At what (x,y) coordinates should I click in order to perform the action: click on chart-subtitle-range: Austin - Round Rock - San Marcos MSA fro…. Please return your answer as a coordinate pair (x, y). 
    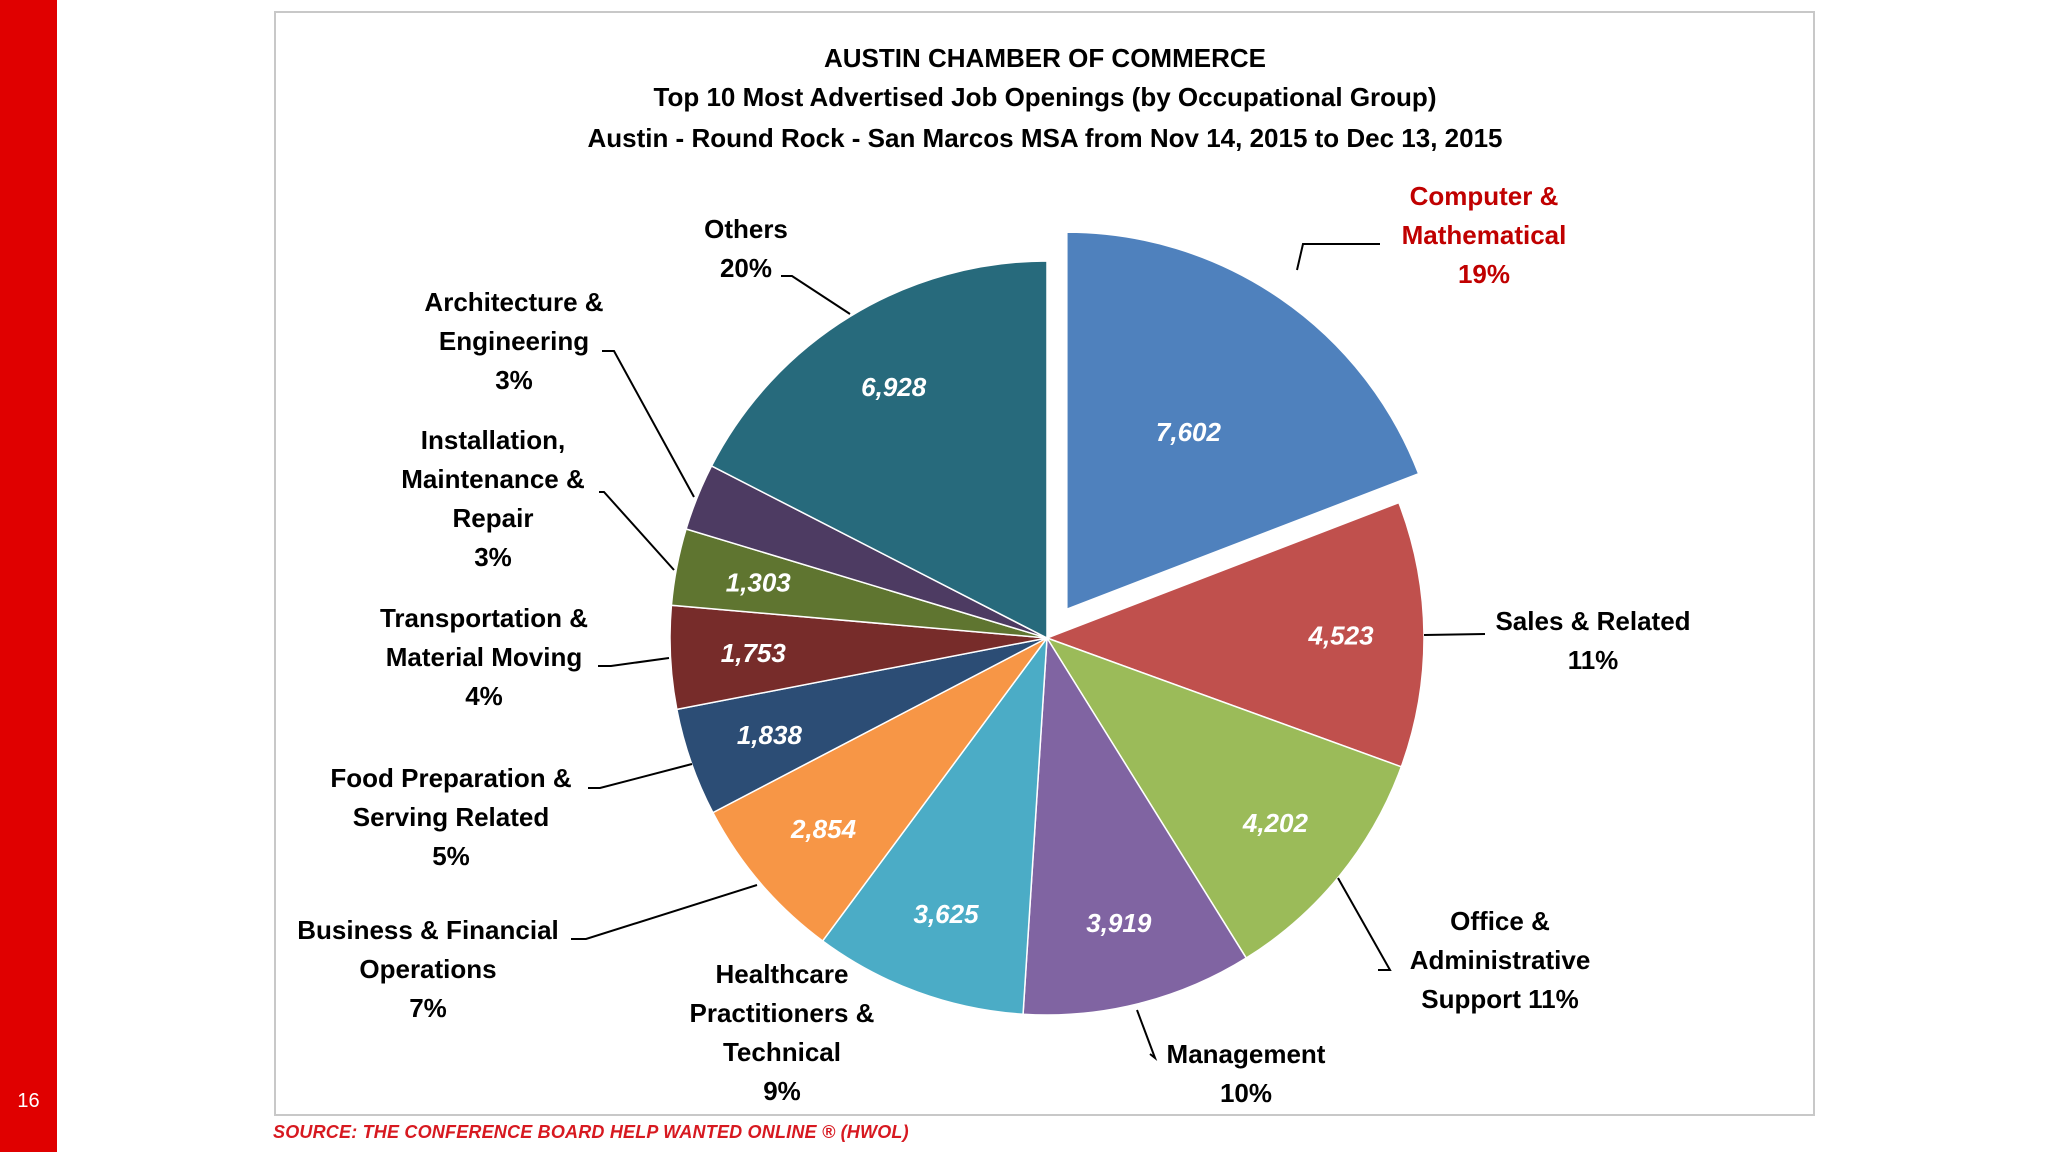
    Looking at the image, I should click on (1044, 138).